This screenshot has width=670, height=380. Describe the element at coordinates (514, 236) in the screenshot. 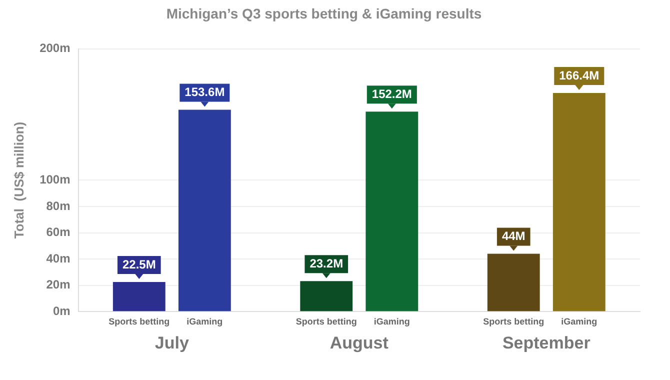

I see `data-label: 44M` at that location.